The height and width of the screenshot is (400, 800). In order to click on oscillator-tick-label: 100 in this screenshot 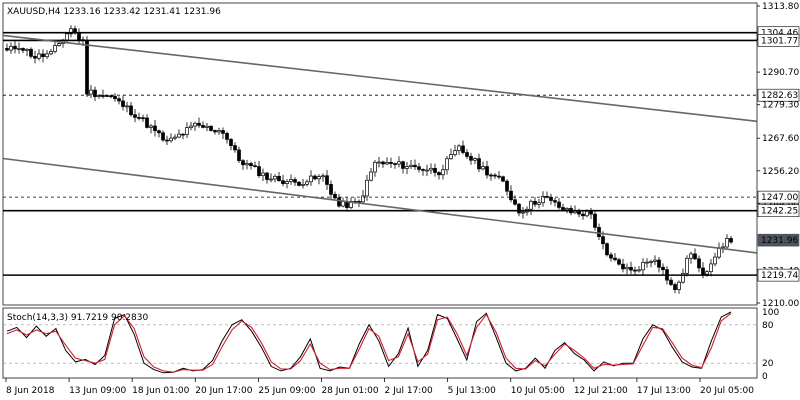, I will do `click(770, 313)`.